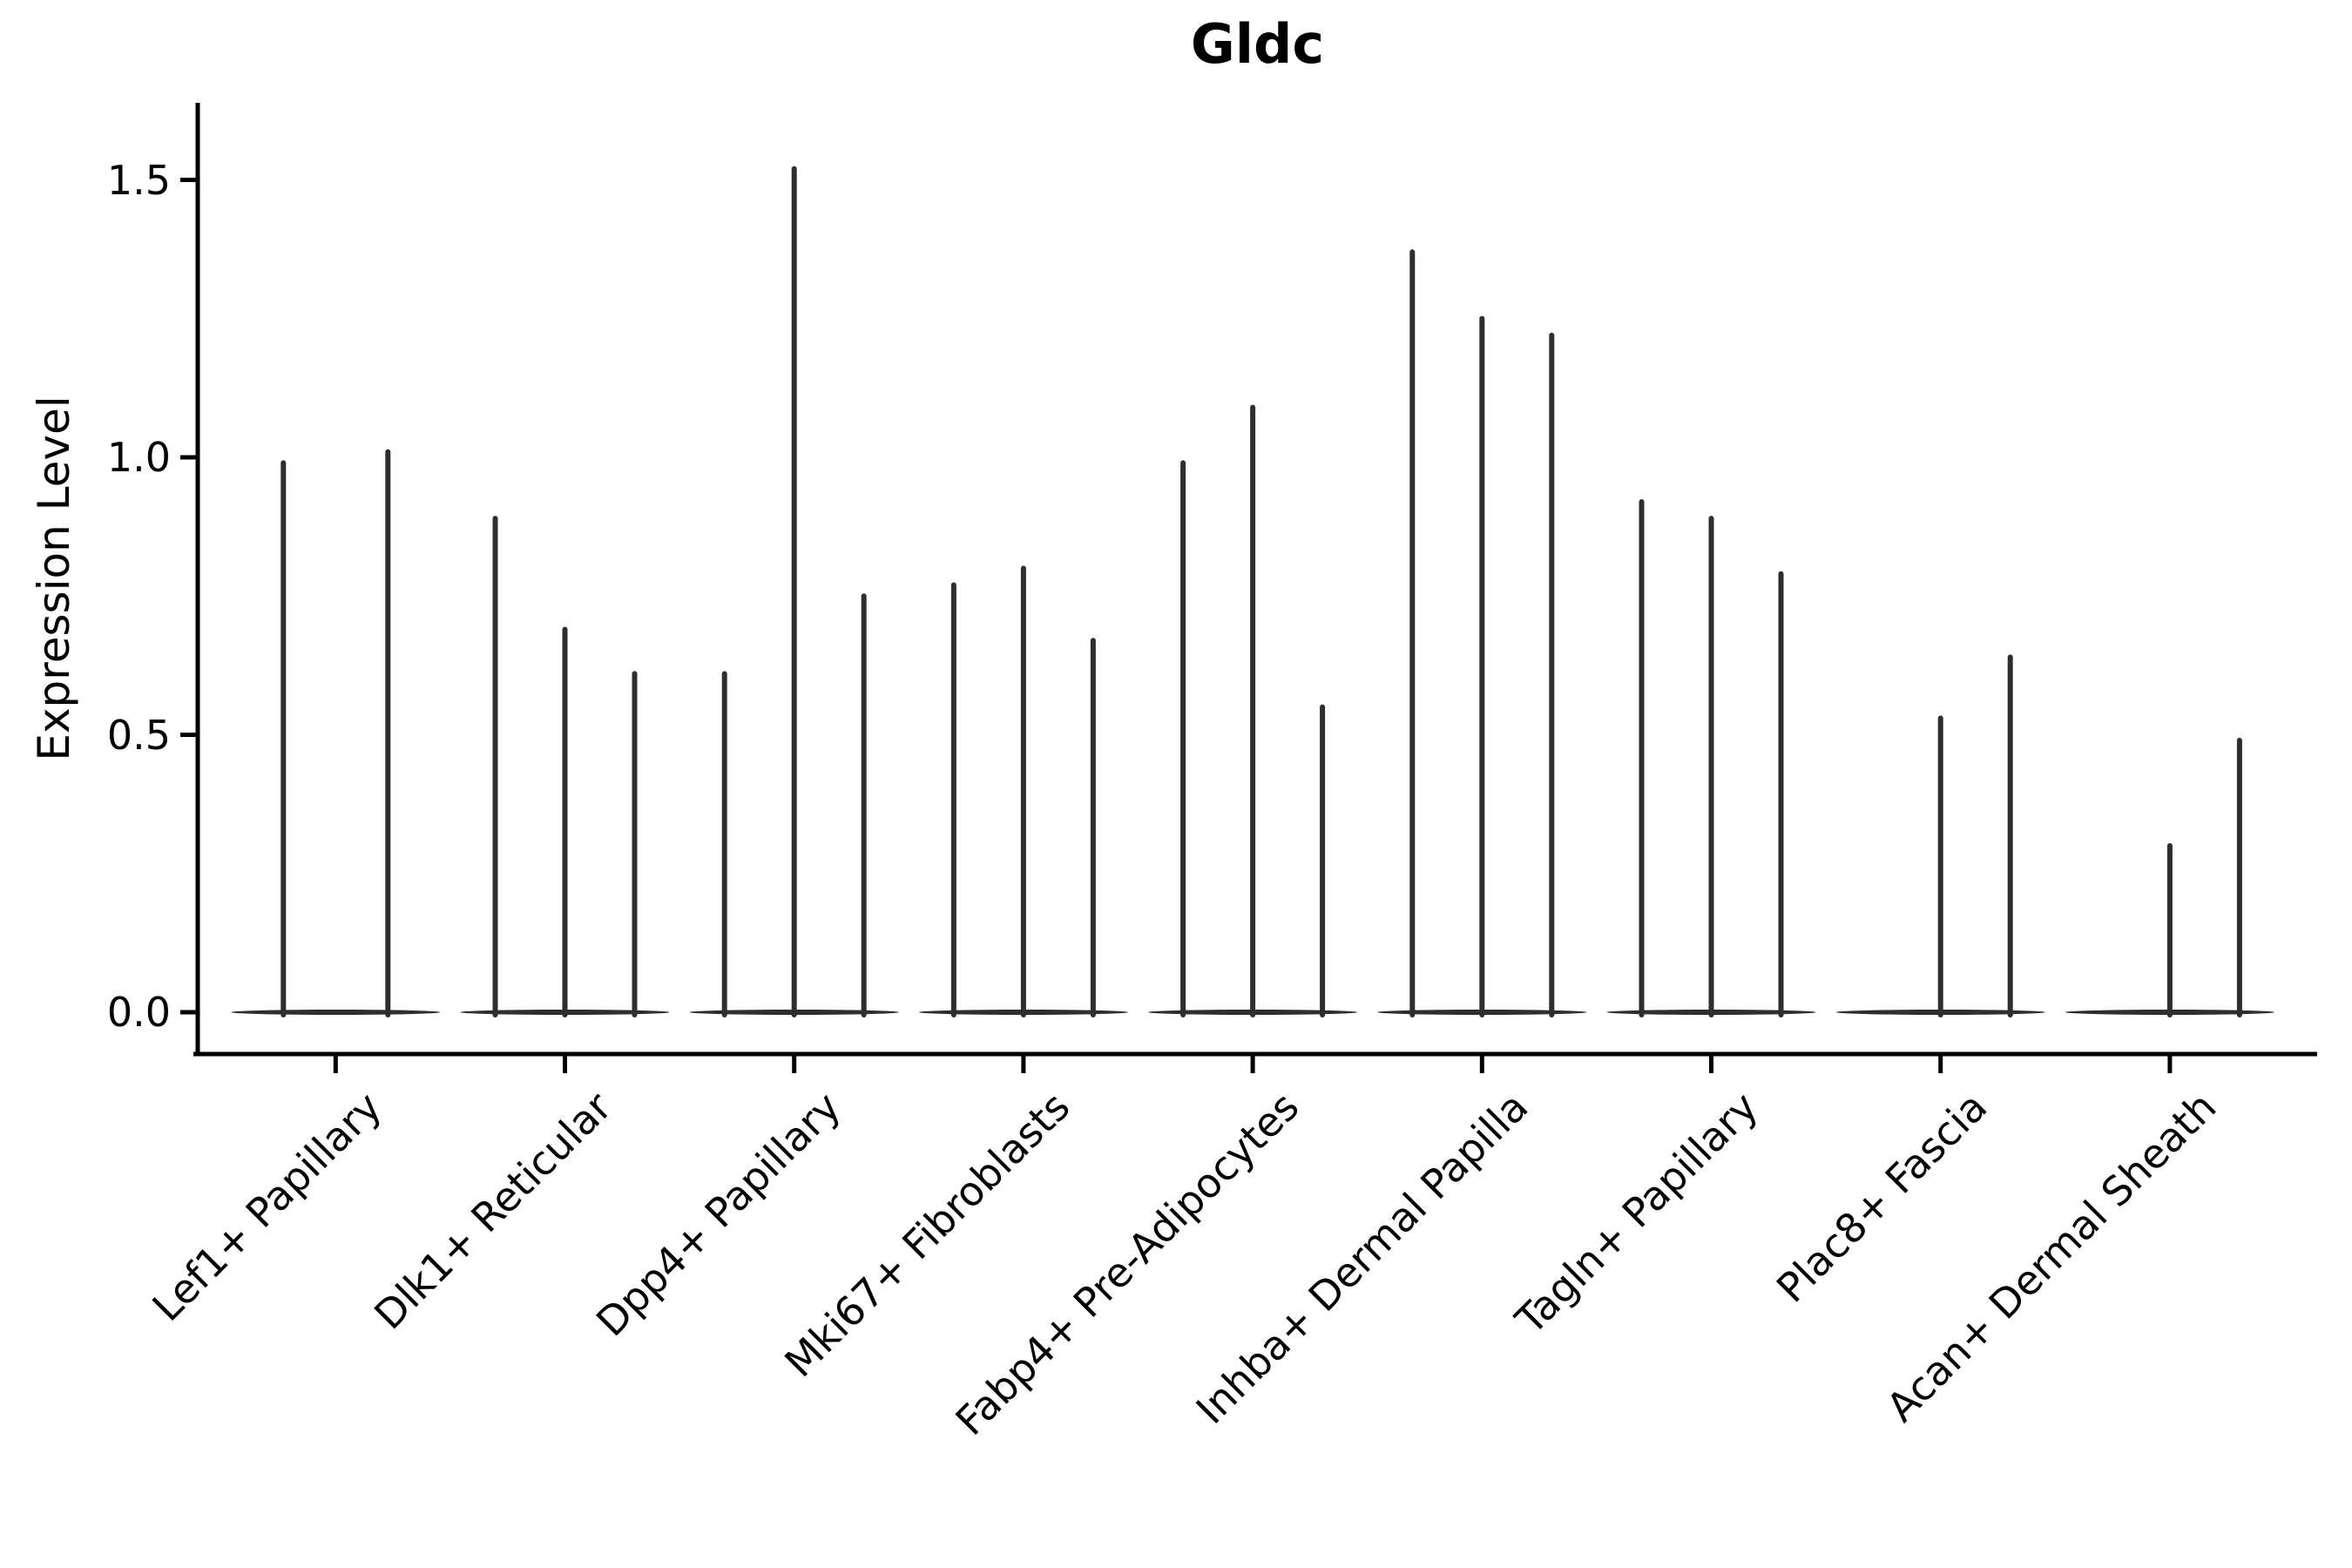 This screenshot has width=2352, height=1568. I want to click on y-tick-label: 0.0, so click(138, 1013).